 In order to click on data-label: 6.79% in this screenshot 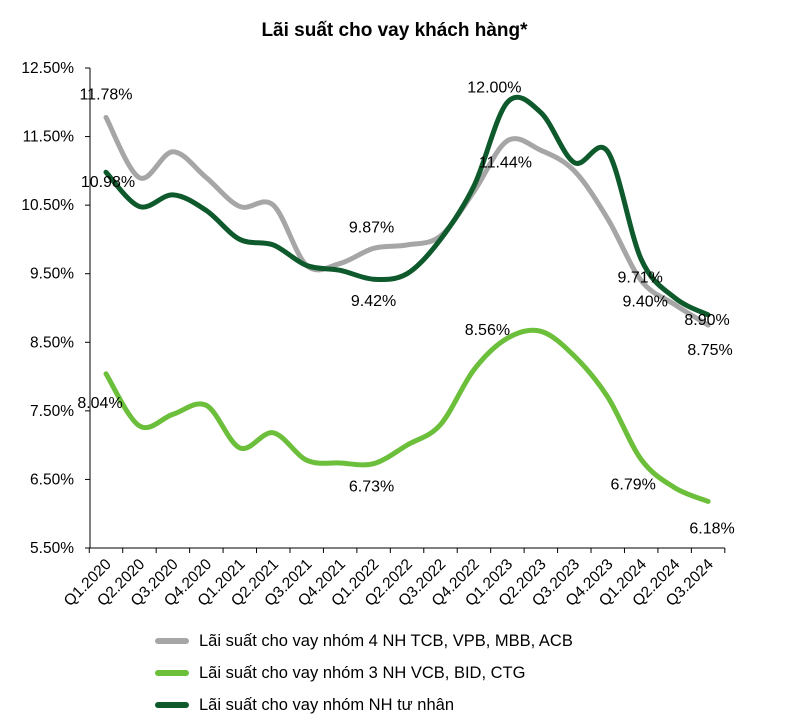, I will do `click(633, 485)`.